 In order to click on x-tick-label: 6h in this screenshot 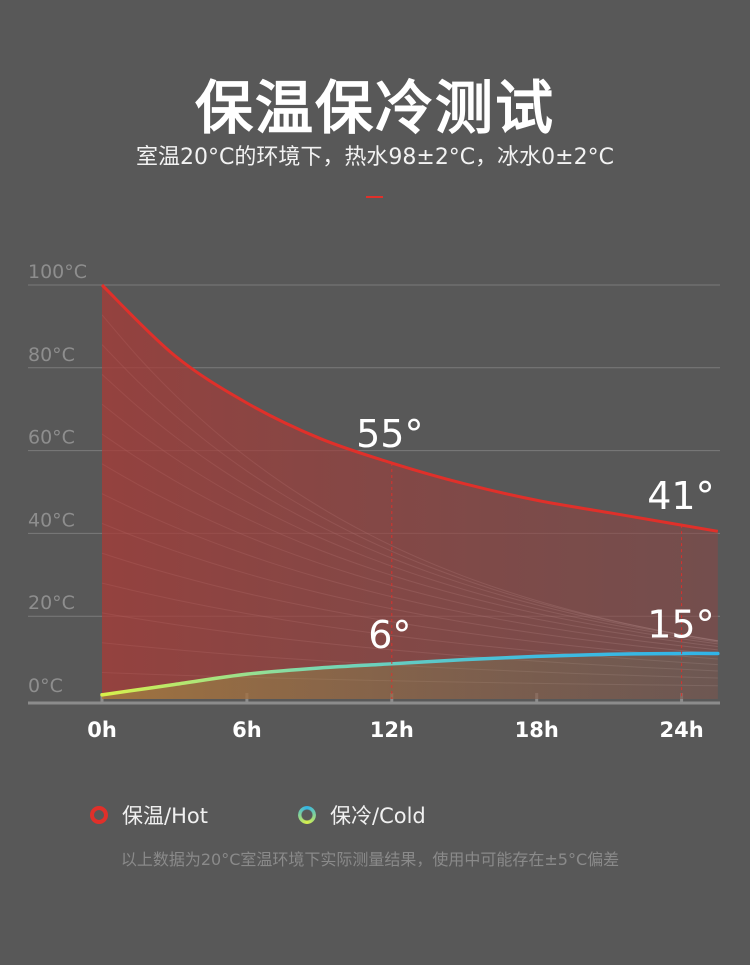, I will do `click(247, 730)`.